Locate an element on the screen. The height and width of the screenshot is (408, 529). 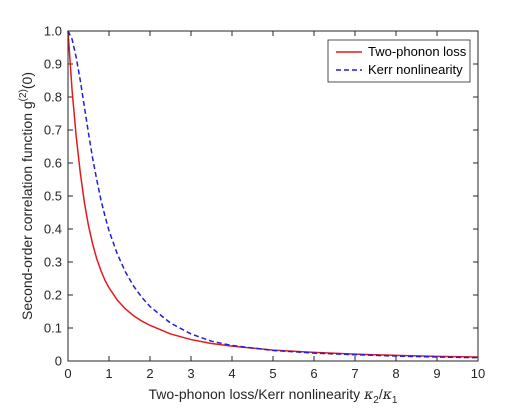
x-tick-label: 4 is located at coordinates (231, 373).